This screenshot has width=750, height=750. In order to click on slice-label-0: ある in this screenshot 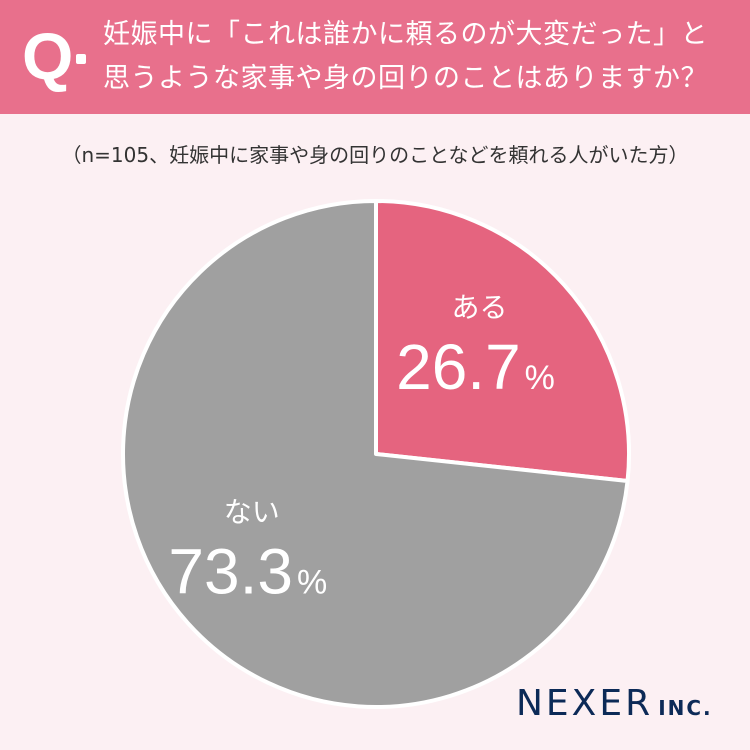, I will do `click(479, 307)`.